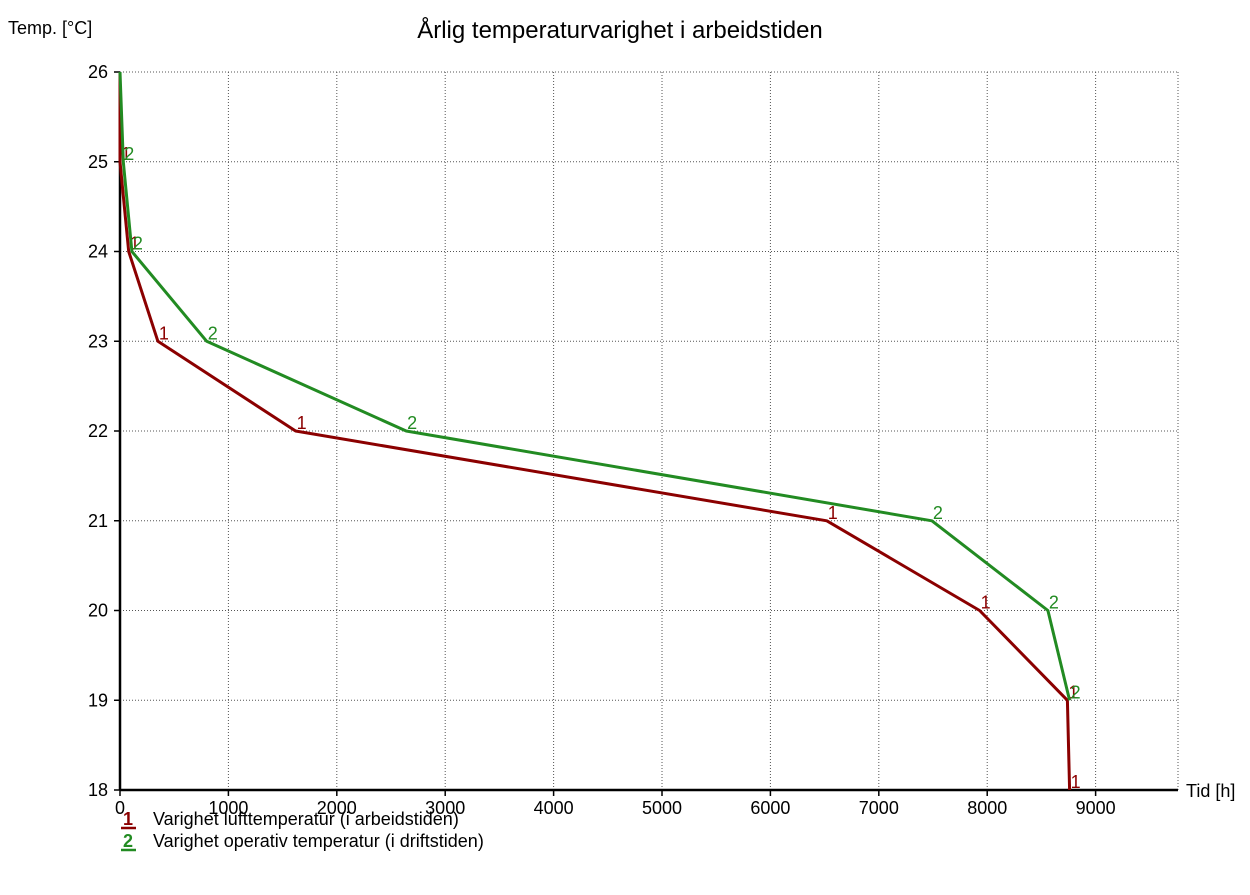 The image size is (1250, 895). I want to click on y-tick-label: 22, so click(98, 431).